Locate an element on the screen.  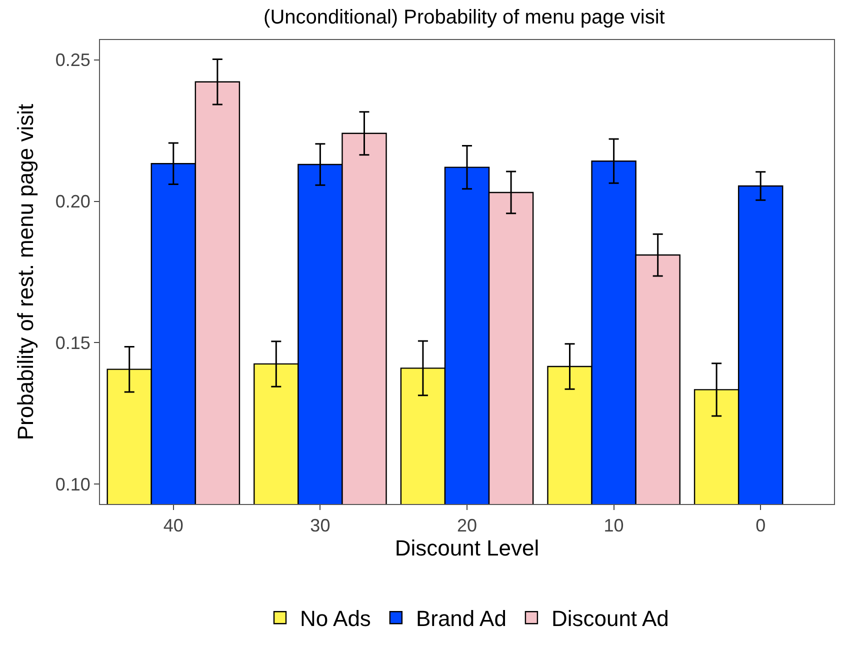
x-tick-label: 40 is located at coordinates (173, 526).